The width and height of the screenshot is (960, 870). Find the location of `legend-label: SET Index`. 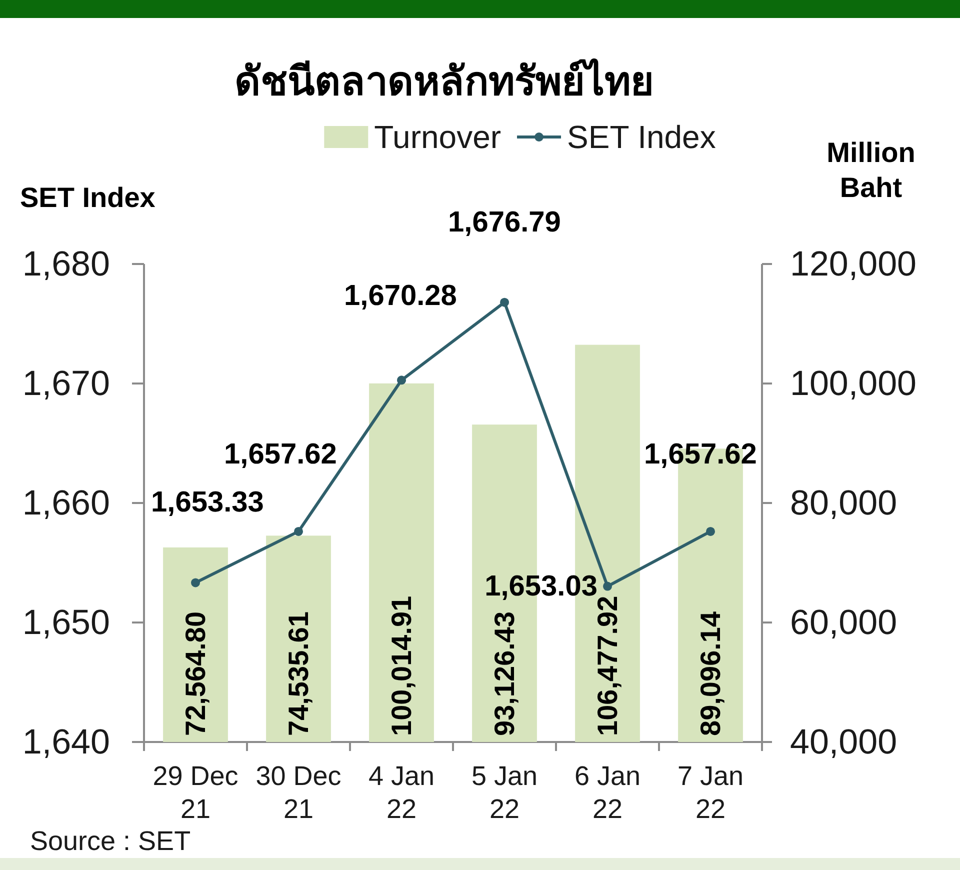

legend-label: SET Index is located at coordinates (641, 137).